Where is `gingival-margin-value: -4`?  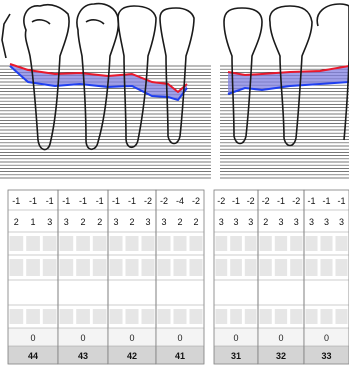
gingival-margin-value: -4 is located at coordinates (180, 201).